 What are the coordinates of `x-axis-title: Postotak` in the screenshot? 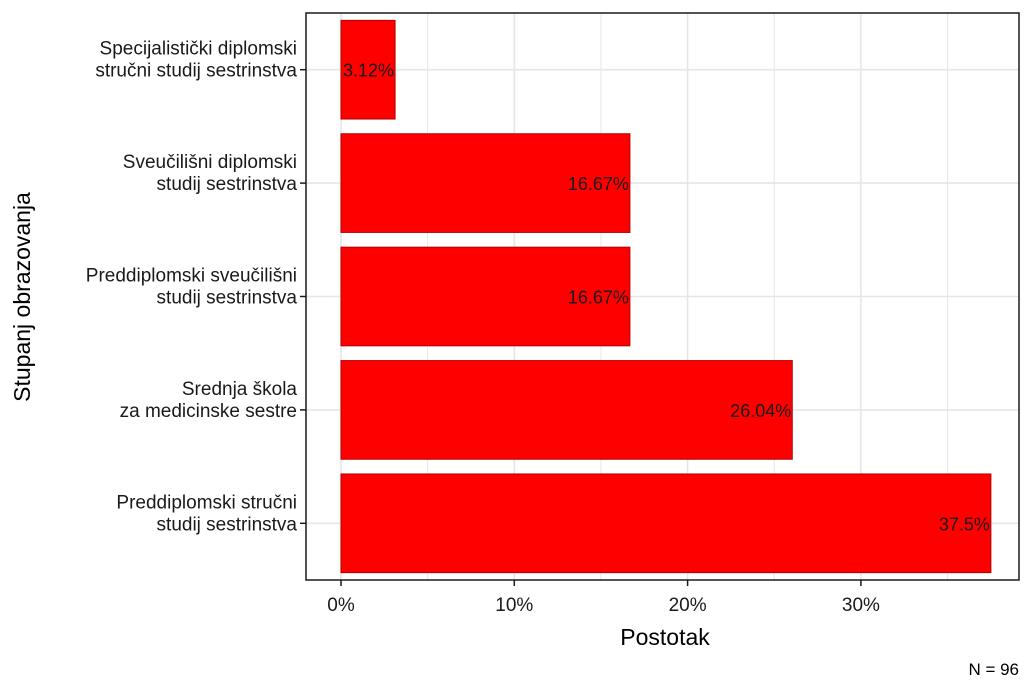 It's located at (665, 637).